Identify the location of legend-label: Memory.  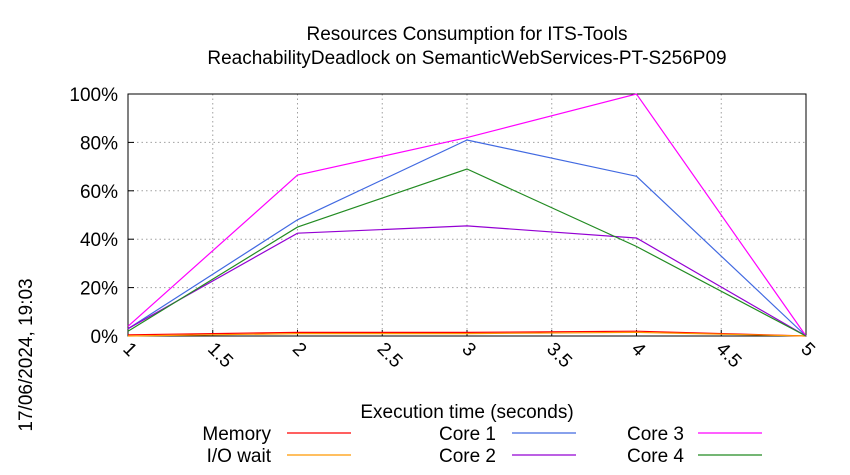
(236, 434).